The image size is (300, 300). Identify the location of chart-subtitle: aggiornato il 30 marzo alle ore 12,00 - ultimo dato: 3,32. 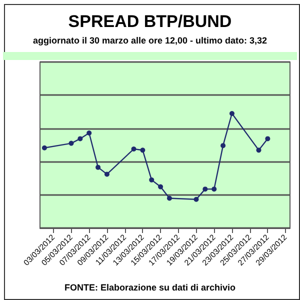
(150, 41).